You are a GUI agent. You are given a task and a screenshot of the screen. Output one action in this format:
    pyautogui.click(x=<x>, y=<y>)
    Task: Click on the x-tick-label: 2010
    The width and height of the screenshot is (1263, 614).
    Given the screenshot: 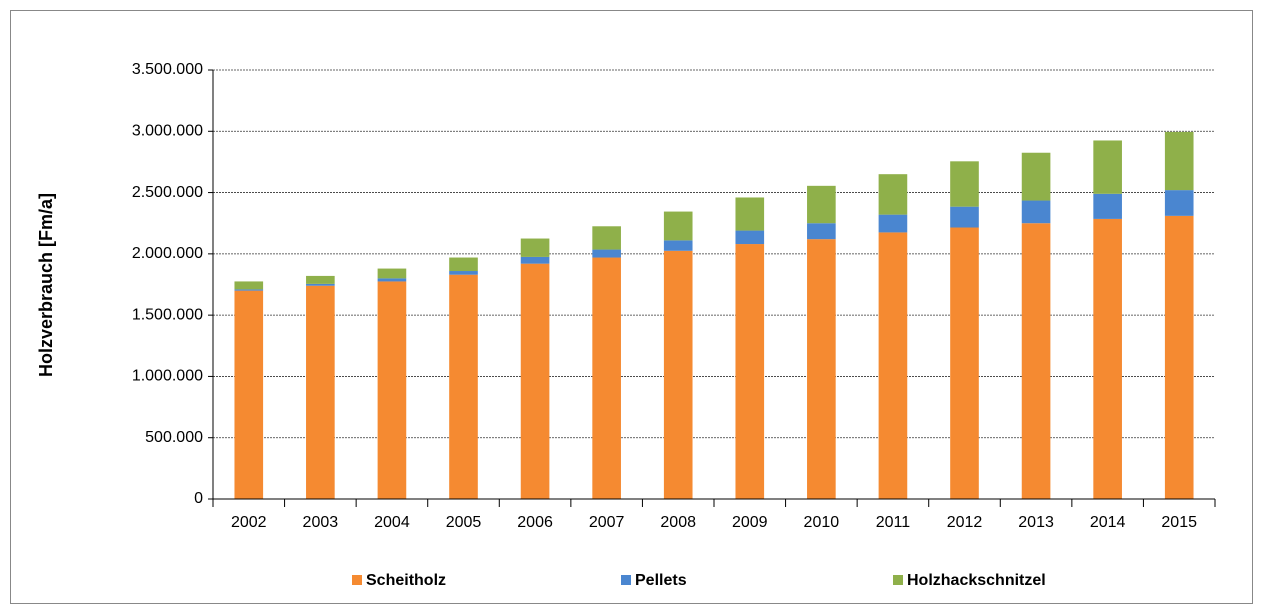 What is the action you would take?
    pyautogui.click(x=822, y=522)
    